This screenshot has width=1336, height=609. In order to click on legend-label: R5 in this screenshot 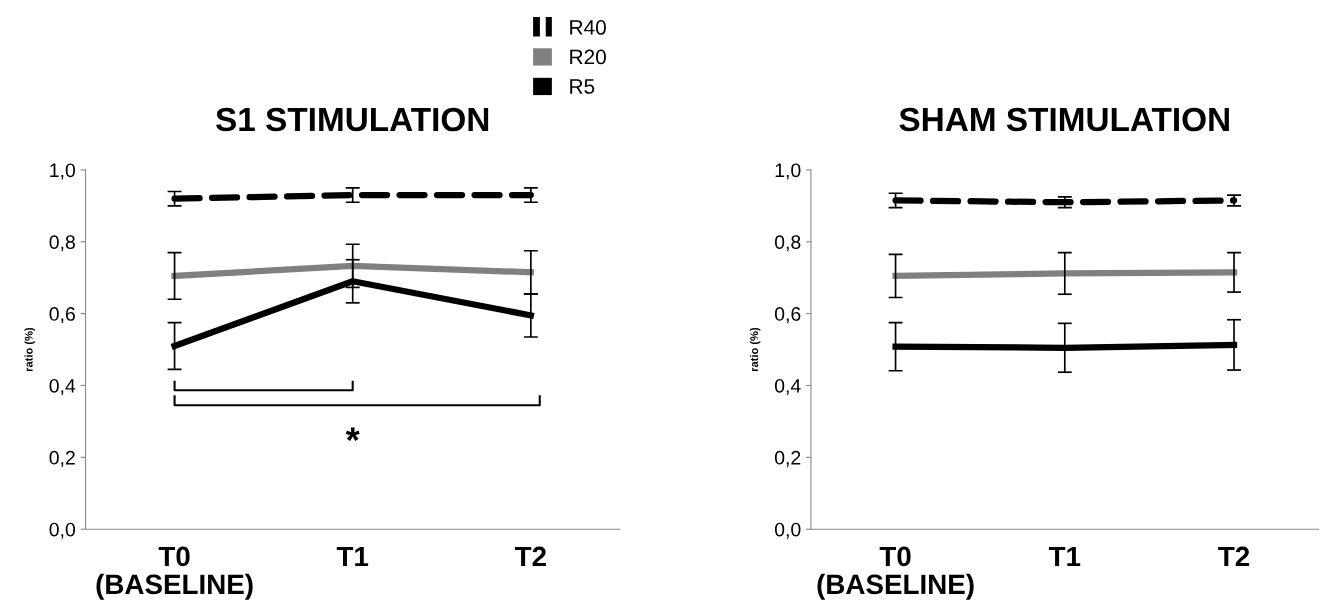, I will do `click(582, 86)`.